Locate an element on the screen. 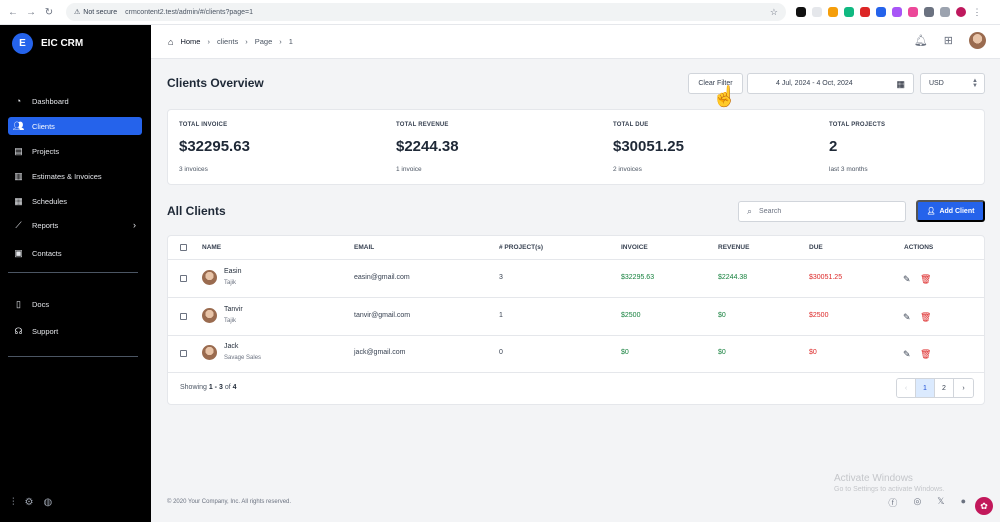 The image size is (1000, 522). clear-filter-button: Clear Filter is located at coordinates (715, 83).